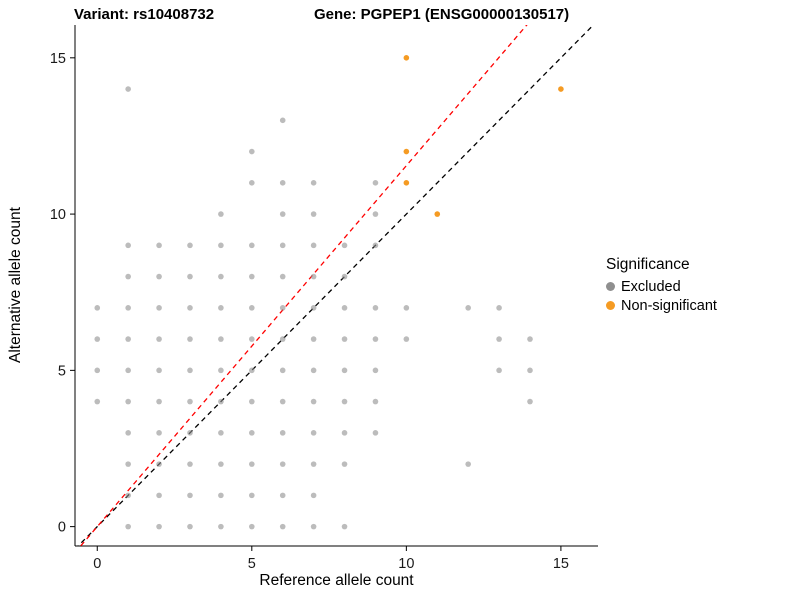  What do you see at coordinates (97, 564) in the screenshot?
I see `x-tick-label: 0` at bounding box center [97, 564].